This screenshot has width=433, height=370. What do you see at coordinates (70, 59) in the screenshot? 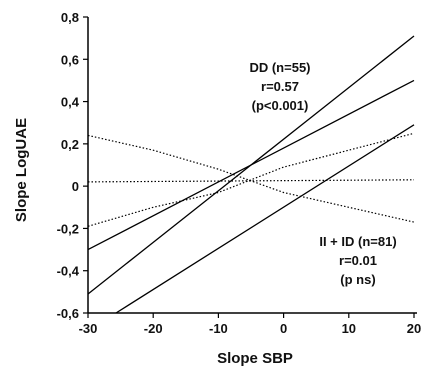
I see `y-tick-label: 0,6` at bounding box center [70, 59].